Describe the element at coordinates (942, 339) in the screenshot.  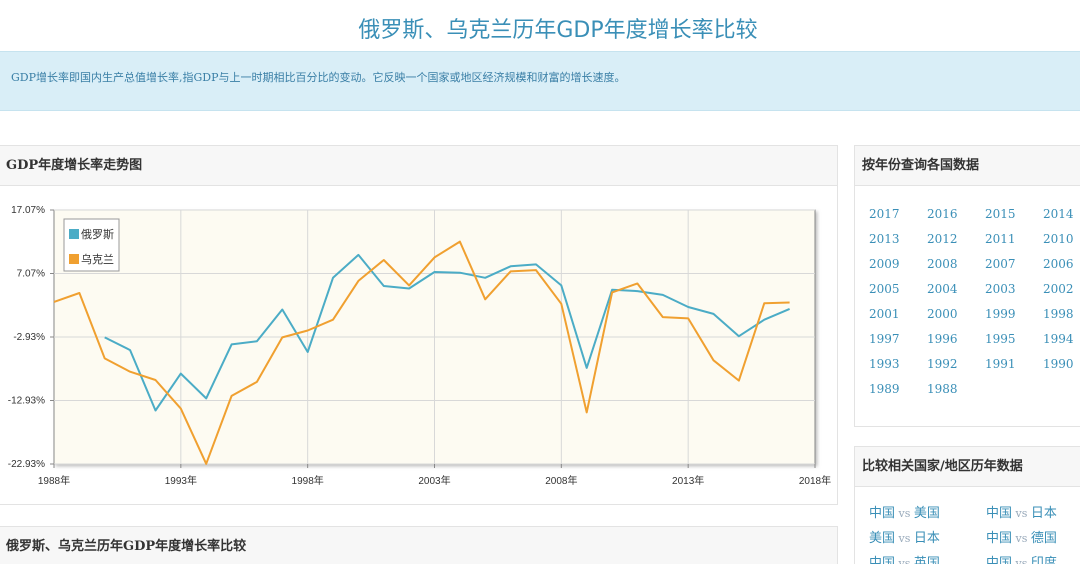
I see `year-link-1996: 1996` at that location.